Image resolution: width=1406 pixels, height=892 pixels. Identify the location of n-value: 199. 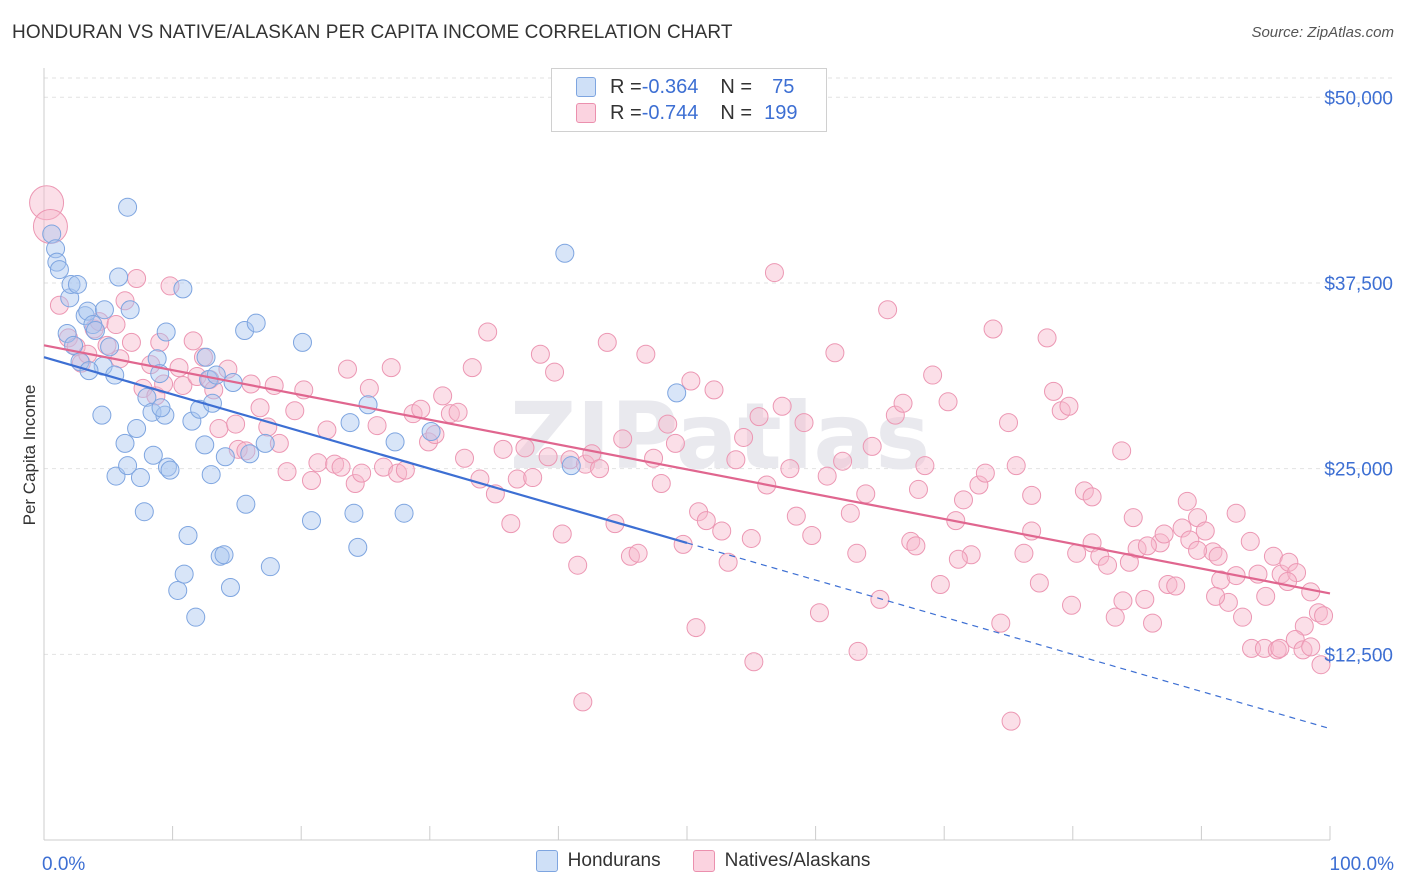
(781, 112).